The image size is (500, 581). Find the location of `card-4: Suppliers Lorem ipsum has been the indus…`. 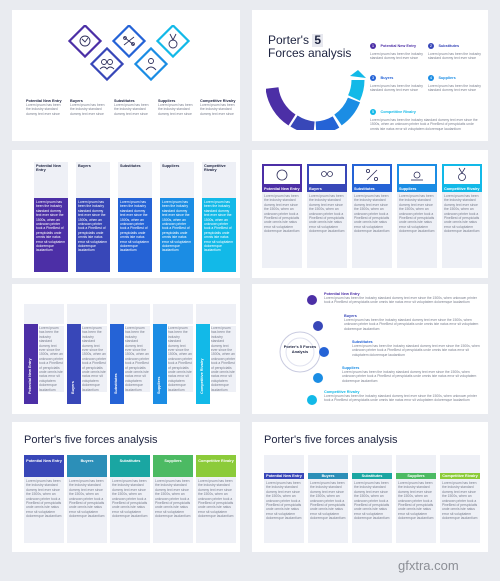

card-4: Suppliers Lorem ipsum has been the indus… is located at coordinates (177, 217).